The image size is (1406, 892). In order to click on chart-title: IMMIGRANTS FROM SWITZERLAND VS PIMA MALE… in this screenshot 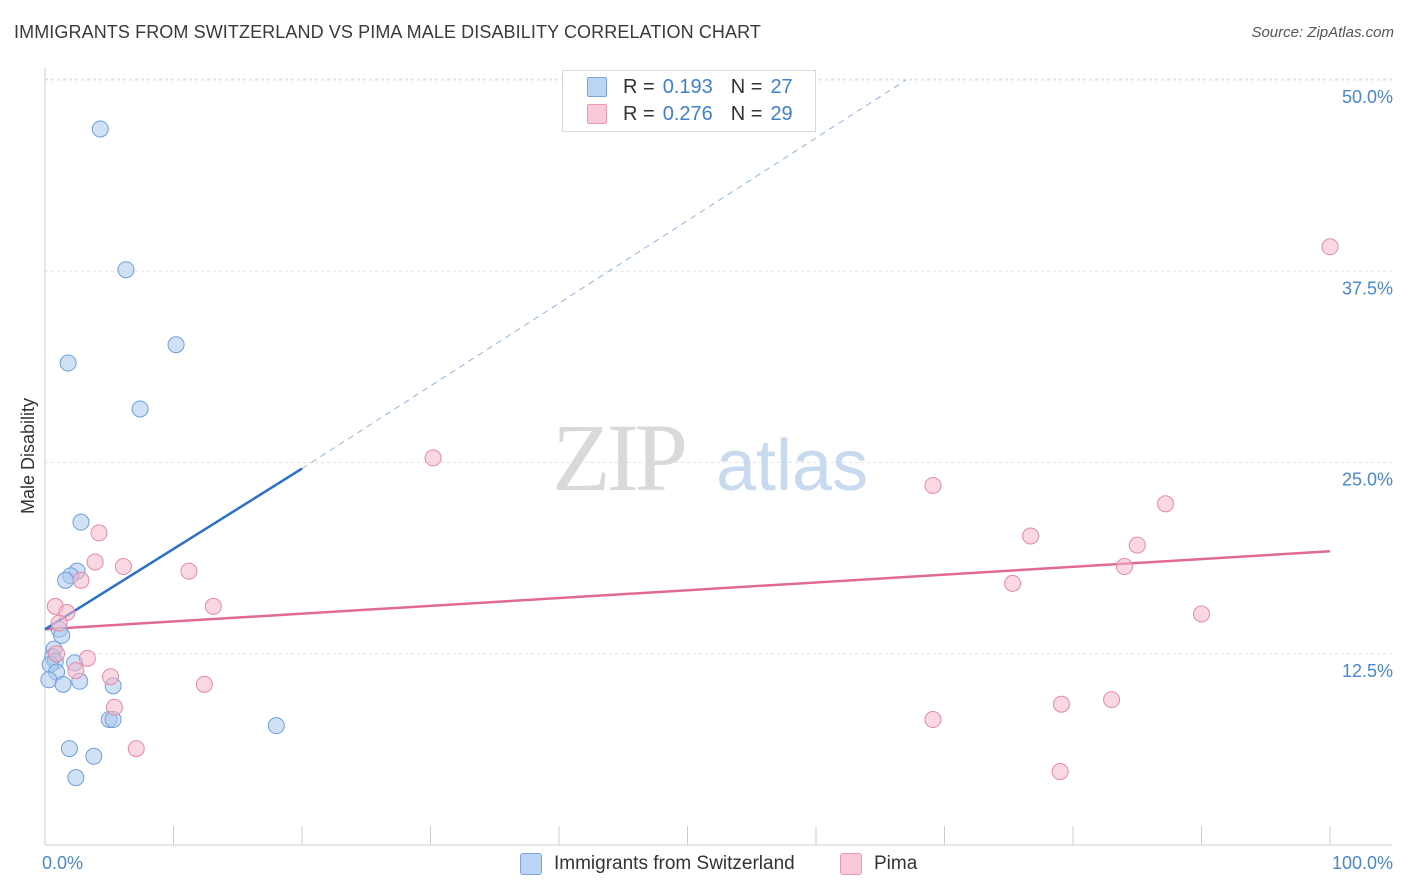, I will do `click(387, 32)`.